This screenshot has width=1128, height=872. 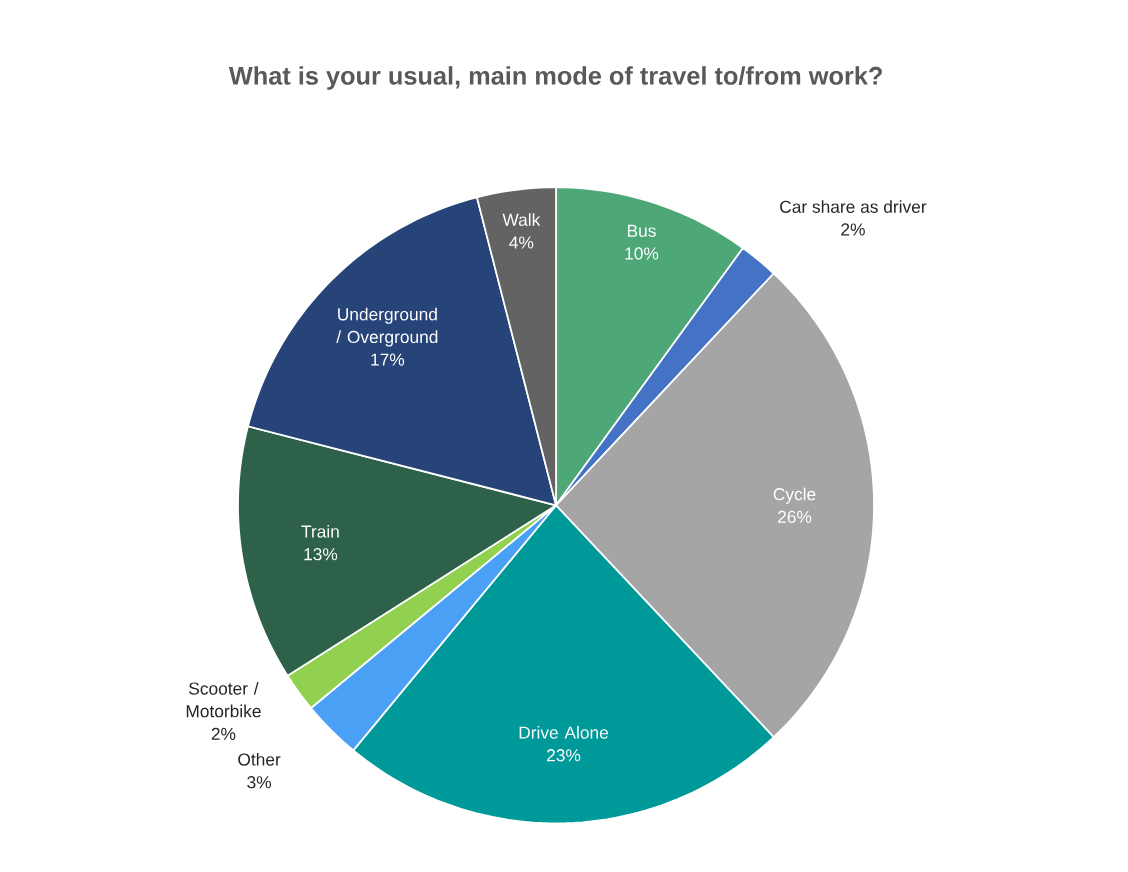 What do you see at coordinates (641, 230) in the screenshot?
I see `slice-label: Bus` at bounding box center [641, 230].